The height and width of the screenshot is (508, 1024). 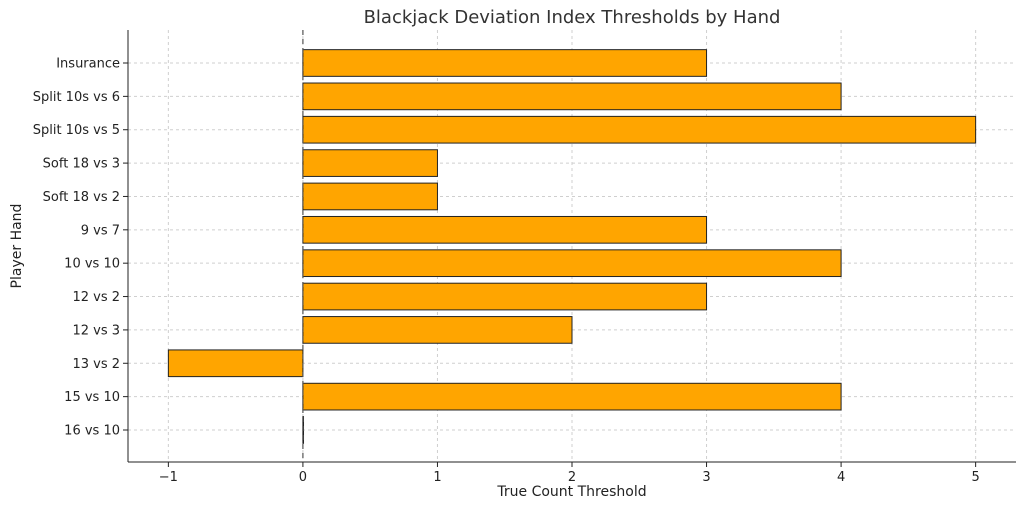 What do you see at coordinates (81, 164) in the screenshot?
I see `y-tick-label: Soft 18 vs 3` at bounding box center [81, 164].